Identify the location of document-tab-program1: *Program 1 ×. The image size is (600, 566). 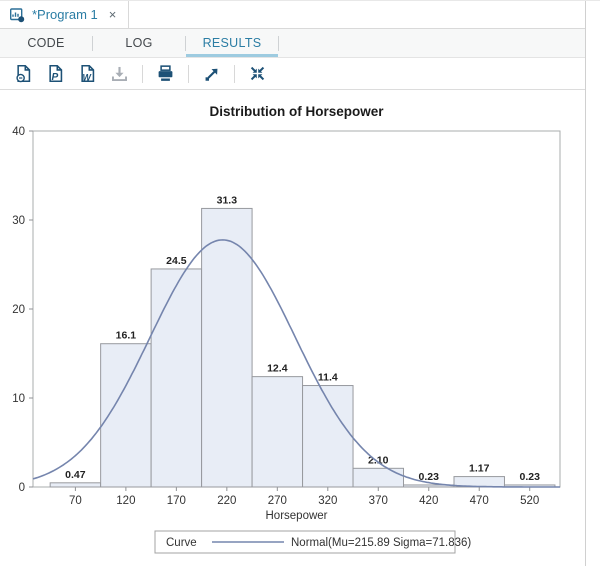
(65, 14).